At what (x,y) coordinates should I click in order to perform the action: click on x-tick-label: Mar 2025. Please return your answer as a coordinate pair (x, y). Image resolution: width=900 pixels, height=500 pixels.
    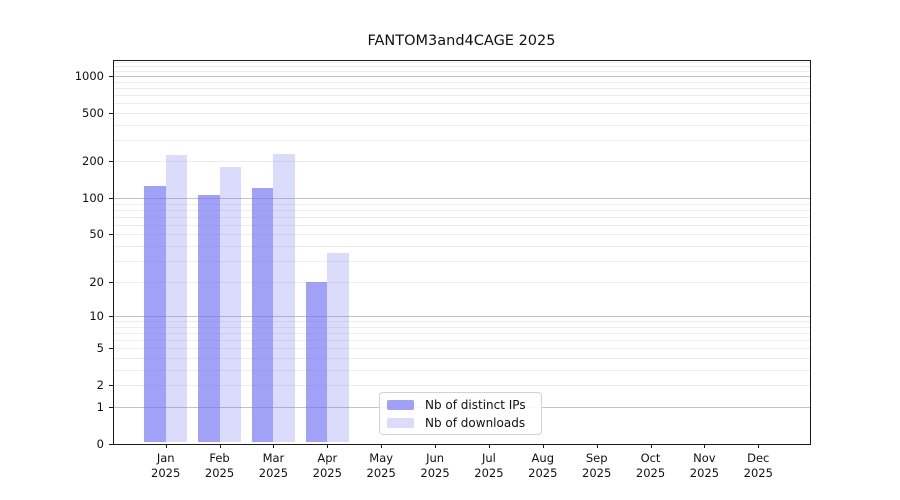
    Looking at the image, I should click on (273, 465).